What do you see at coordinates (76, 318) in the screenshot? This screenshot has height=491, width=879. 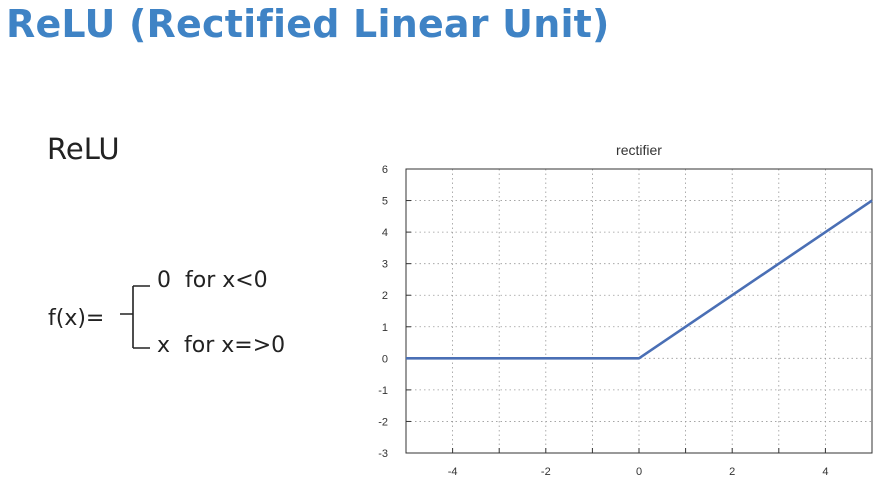 I see `formula-lhs: f(x)=` at bounding box center [76, 318].